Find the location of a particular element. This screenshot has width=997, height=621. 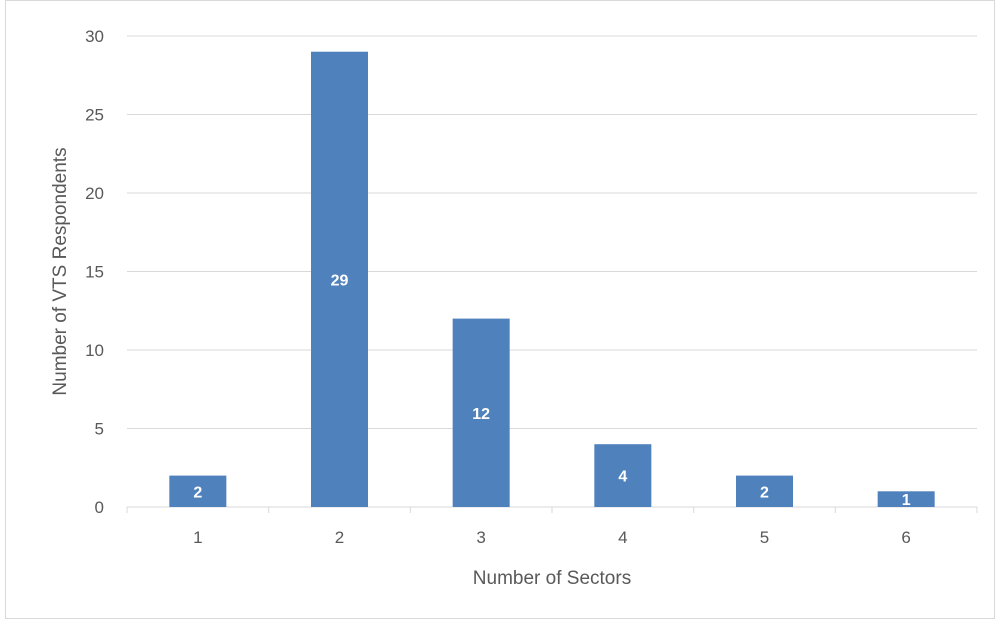

data-label: 29 is located at coordinates (340, 280).